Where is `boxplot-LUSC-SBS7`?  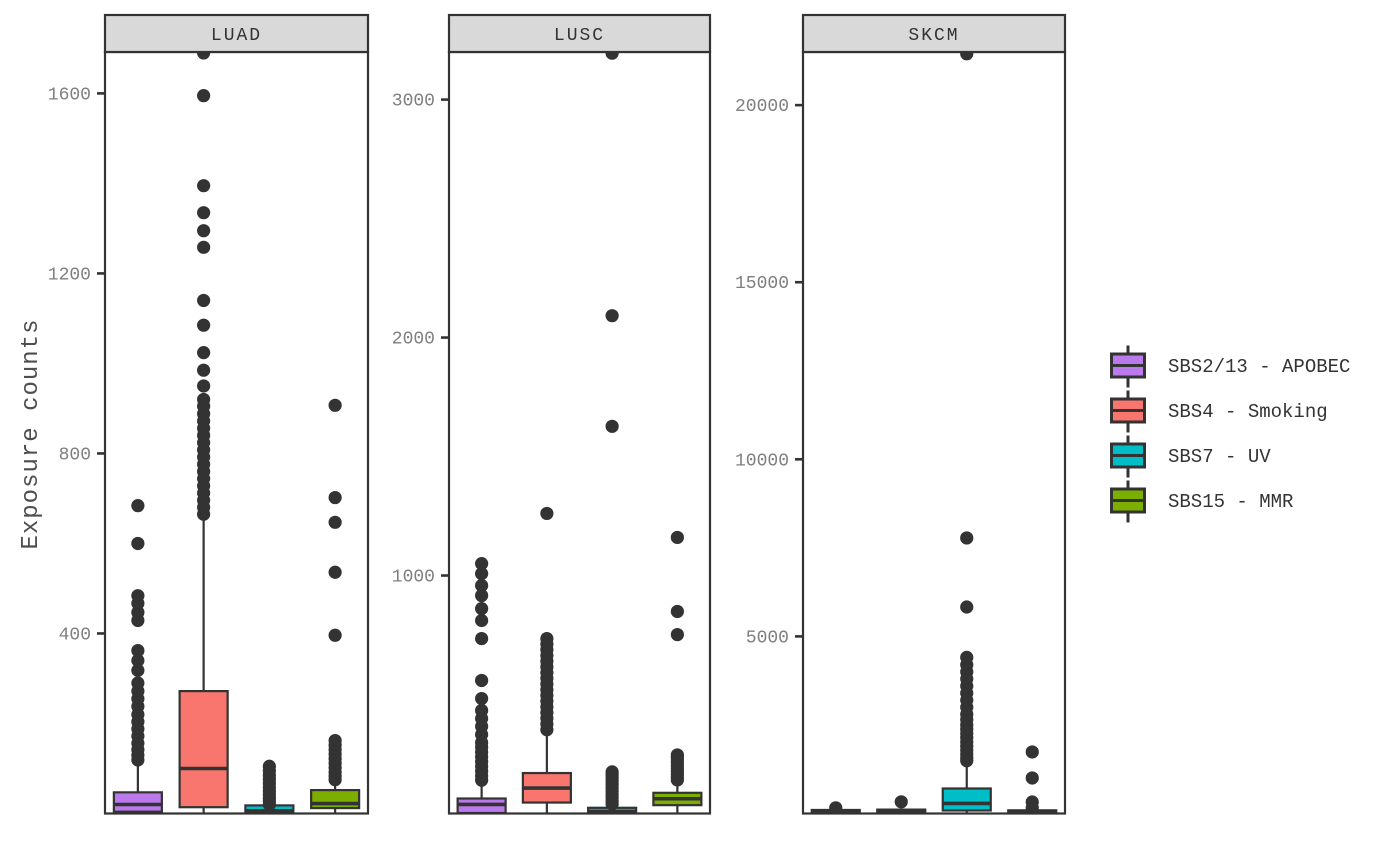 boxplot-LUSC-SBS7 is located at coordinates (612, 433).